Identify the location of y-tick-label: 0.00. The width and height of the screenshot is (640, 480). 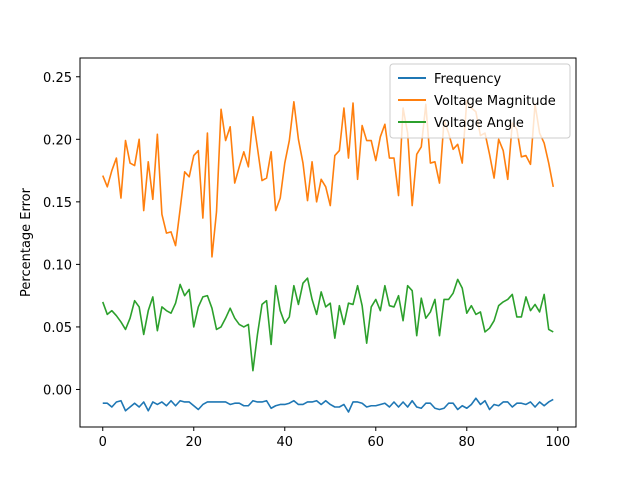
(57, 390).